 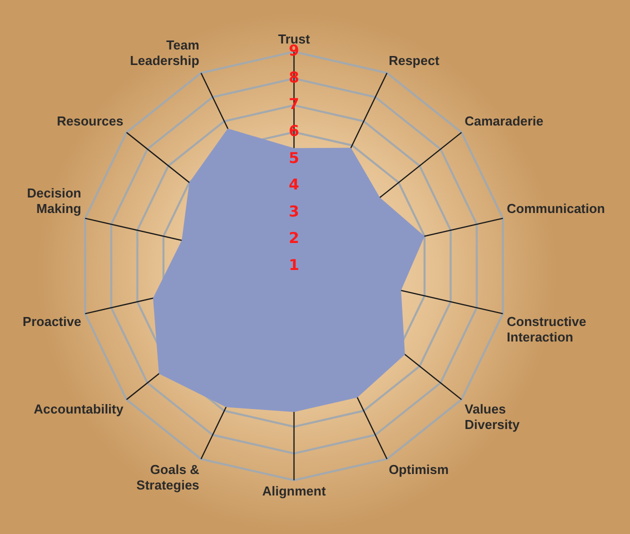 I want to click on spoke-label: Camaraderie, so click(x=504, y=121).